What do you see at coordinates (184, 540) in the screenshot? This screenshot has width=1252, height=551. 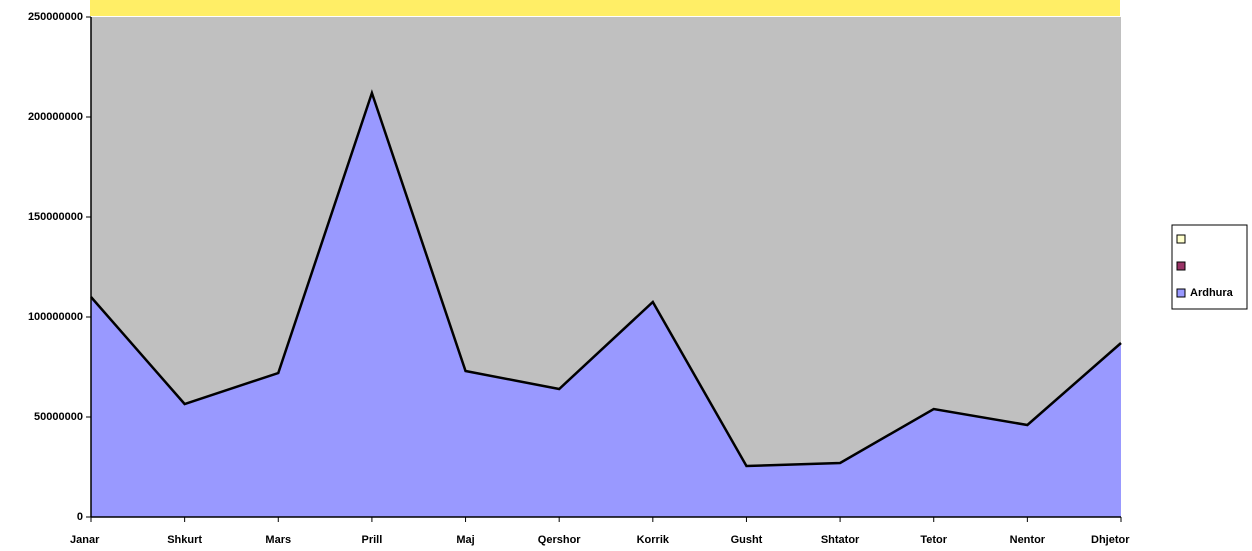 I see `x-tick-label: Shkurt` at bounding box center [184, 540].